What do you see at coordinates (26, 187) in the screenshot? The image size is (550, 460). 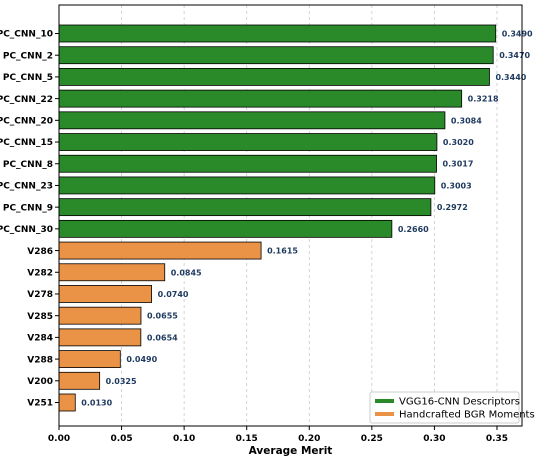 I see `category-label: PC_CNN_23` at bounding box center [26, 187].